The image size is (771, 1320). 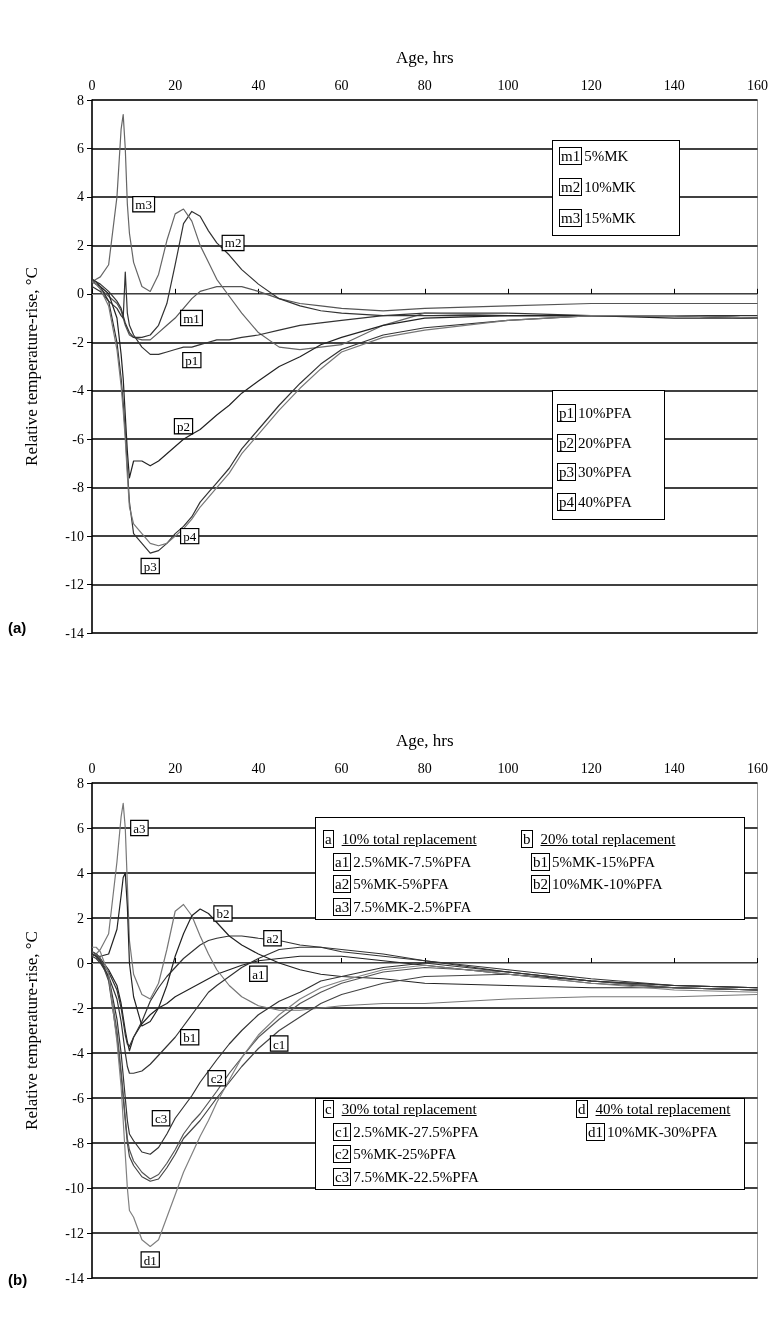 I want to click on annotation: a1 2.5%MK-7.5%PFA, so click(x=403, y=862).